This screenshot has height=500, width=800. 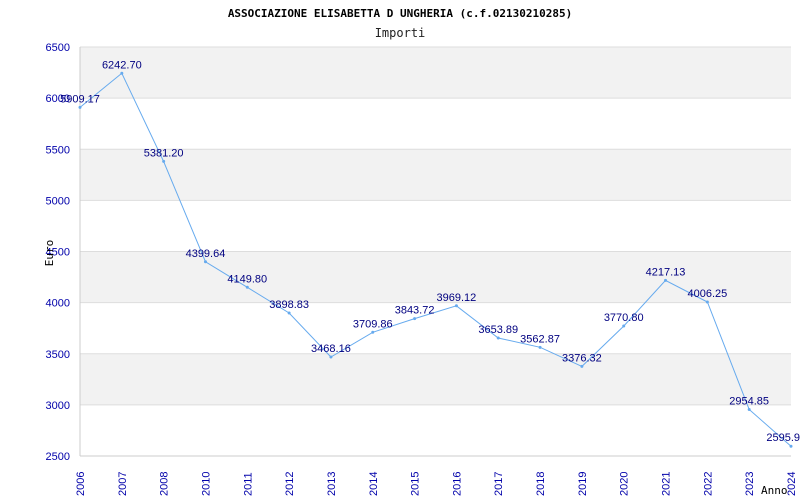 I want to click on y-tick-label: 4500, so click(x=58, y=253).